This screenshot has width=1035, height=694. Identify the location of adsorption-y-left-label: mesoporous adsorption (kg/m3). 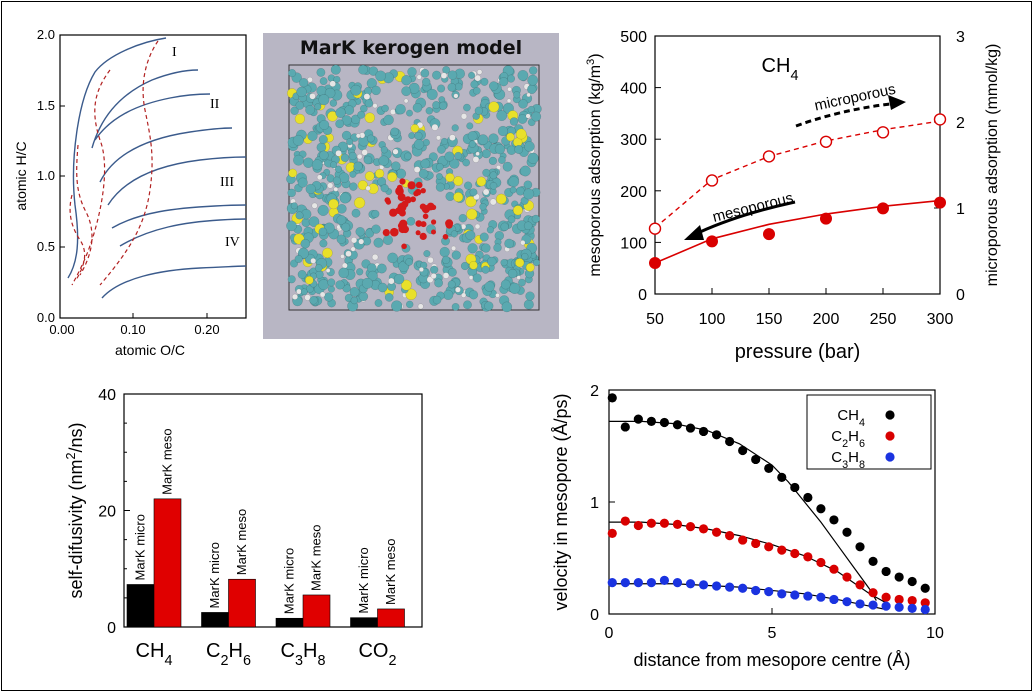
(594, 164).